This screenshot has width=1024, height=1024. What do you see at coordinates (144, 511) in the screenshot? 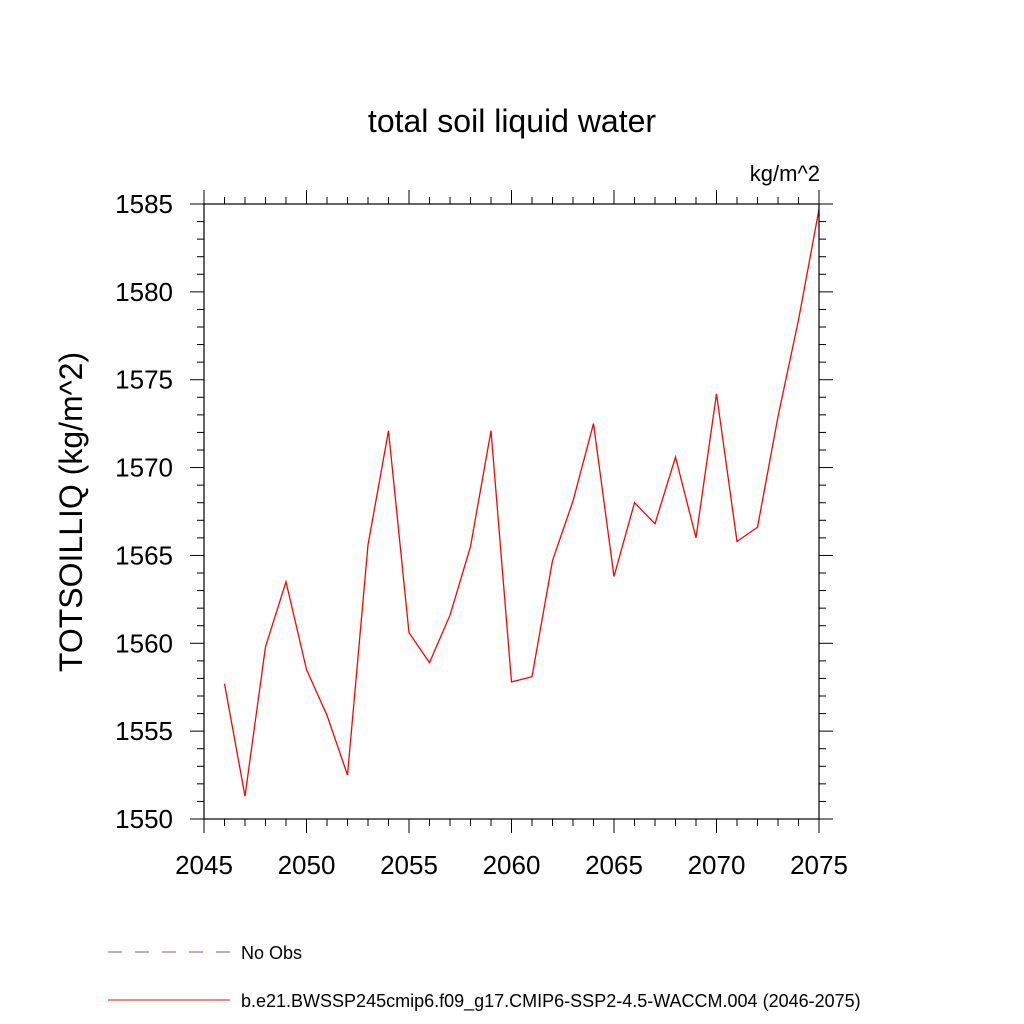
I see `y-tick-labels: 1550 1555 1560 1565 1570 1575 1580 1585` at bounding box center [144, 511].